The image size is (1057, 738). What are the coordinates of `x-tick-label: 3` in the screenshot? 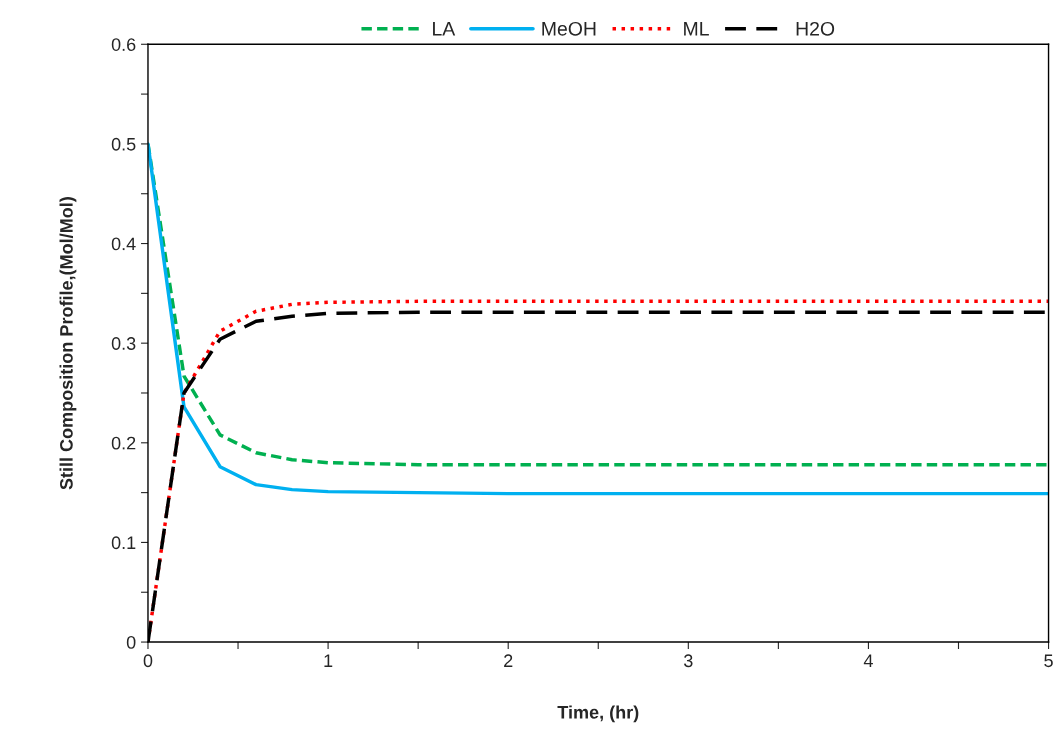 It's located at (688, 661).